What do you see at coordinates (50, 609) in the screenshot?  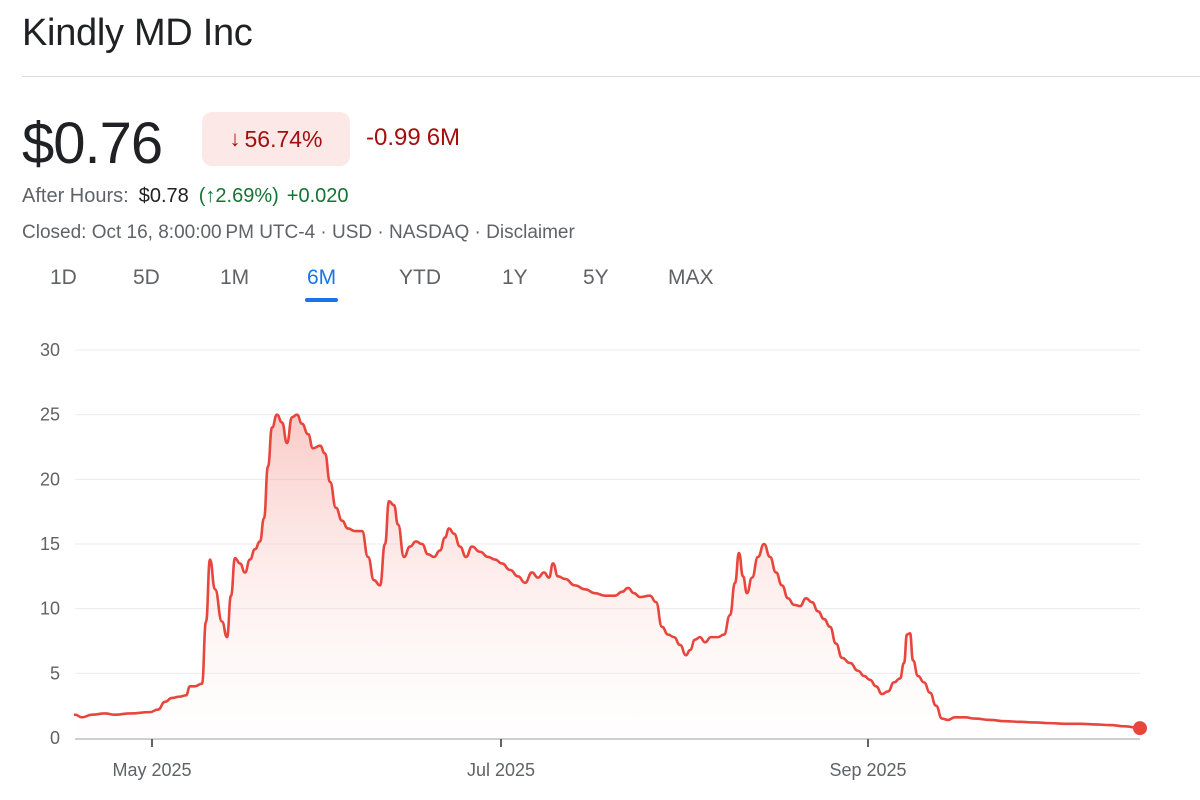 I see `y-tick-label: 10` at bounding box center [50, 609].